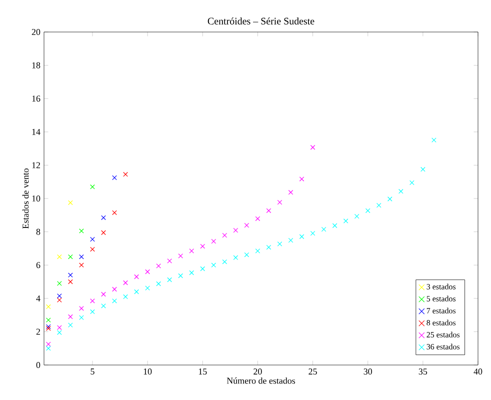  What do you see at coordinates (202, 371) in the screenshot?
I see `x-tick-label: 15` at bounding box center [202, 371].